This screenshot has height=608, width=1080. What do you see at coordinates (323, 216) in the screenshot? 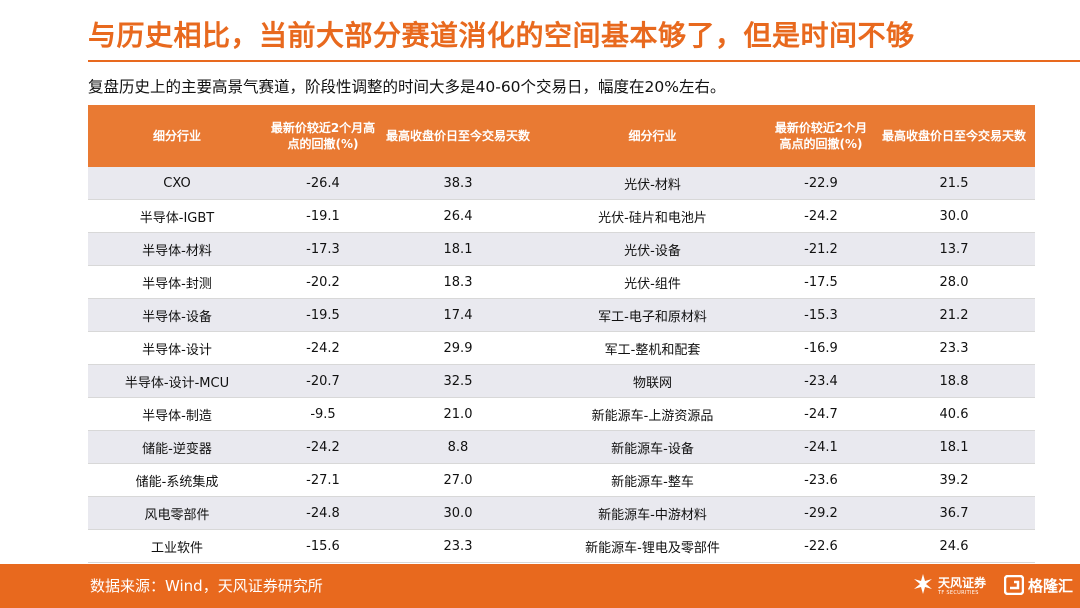
I see `cell-drawdown: -19.1` at bounding box center [323, 216].